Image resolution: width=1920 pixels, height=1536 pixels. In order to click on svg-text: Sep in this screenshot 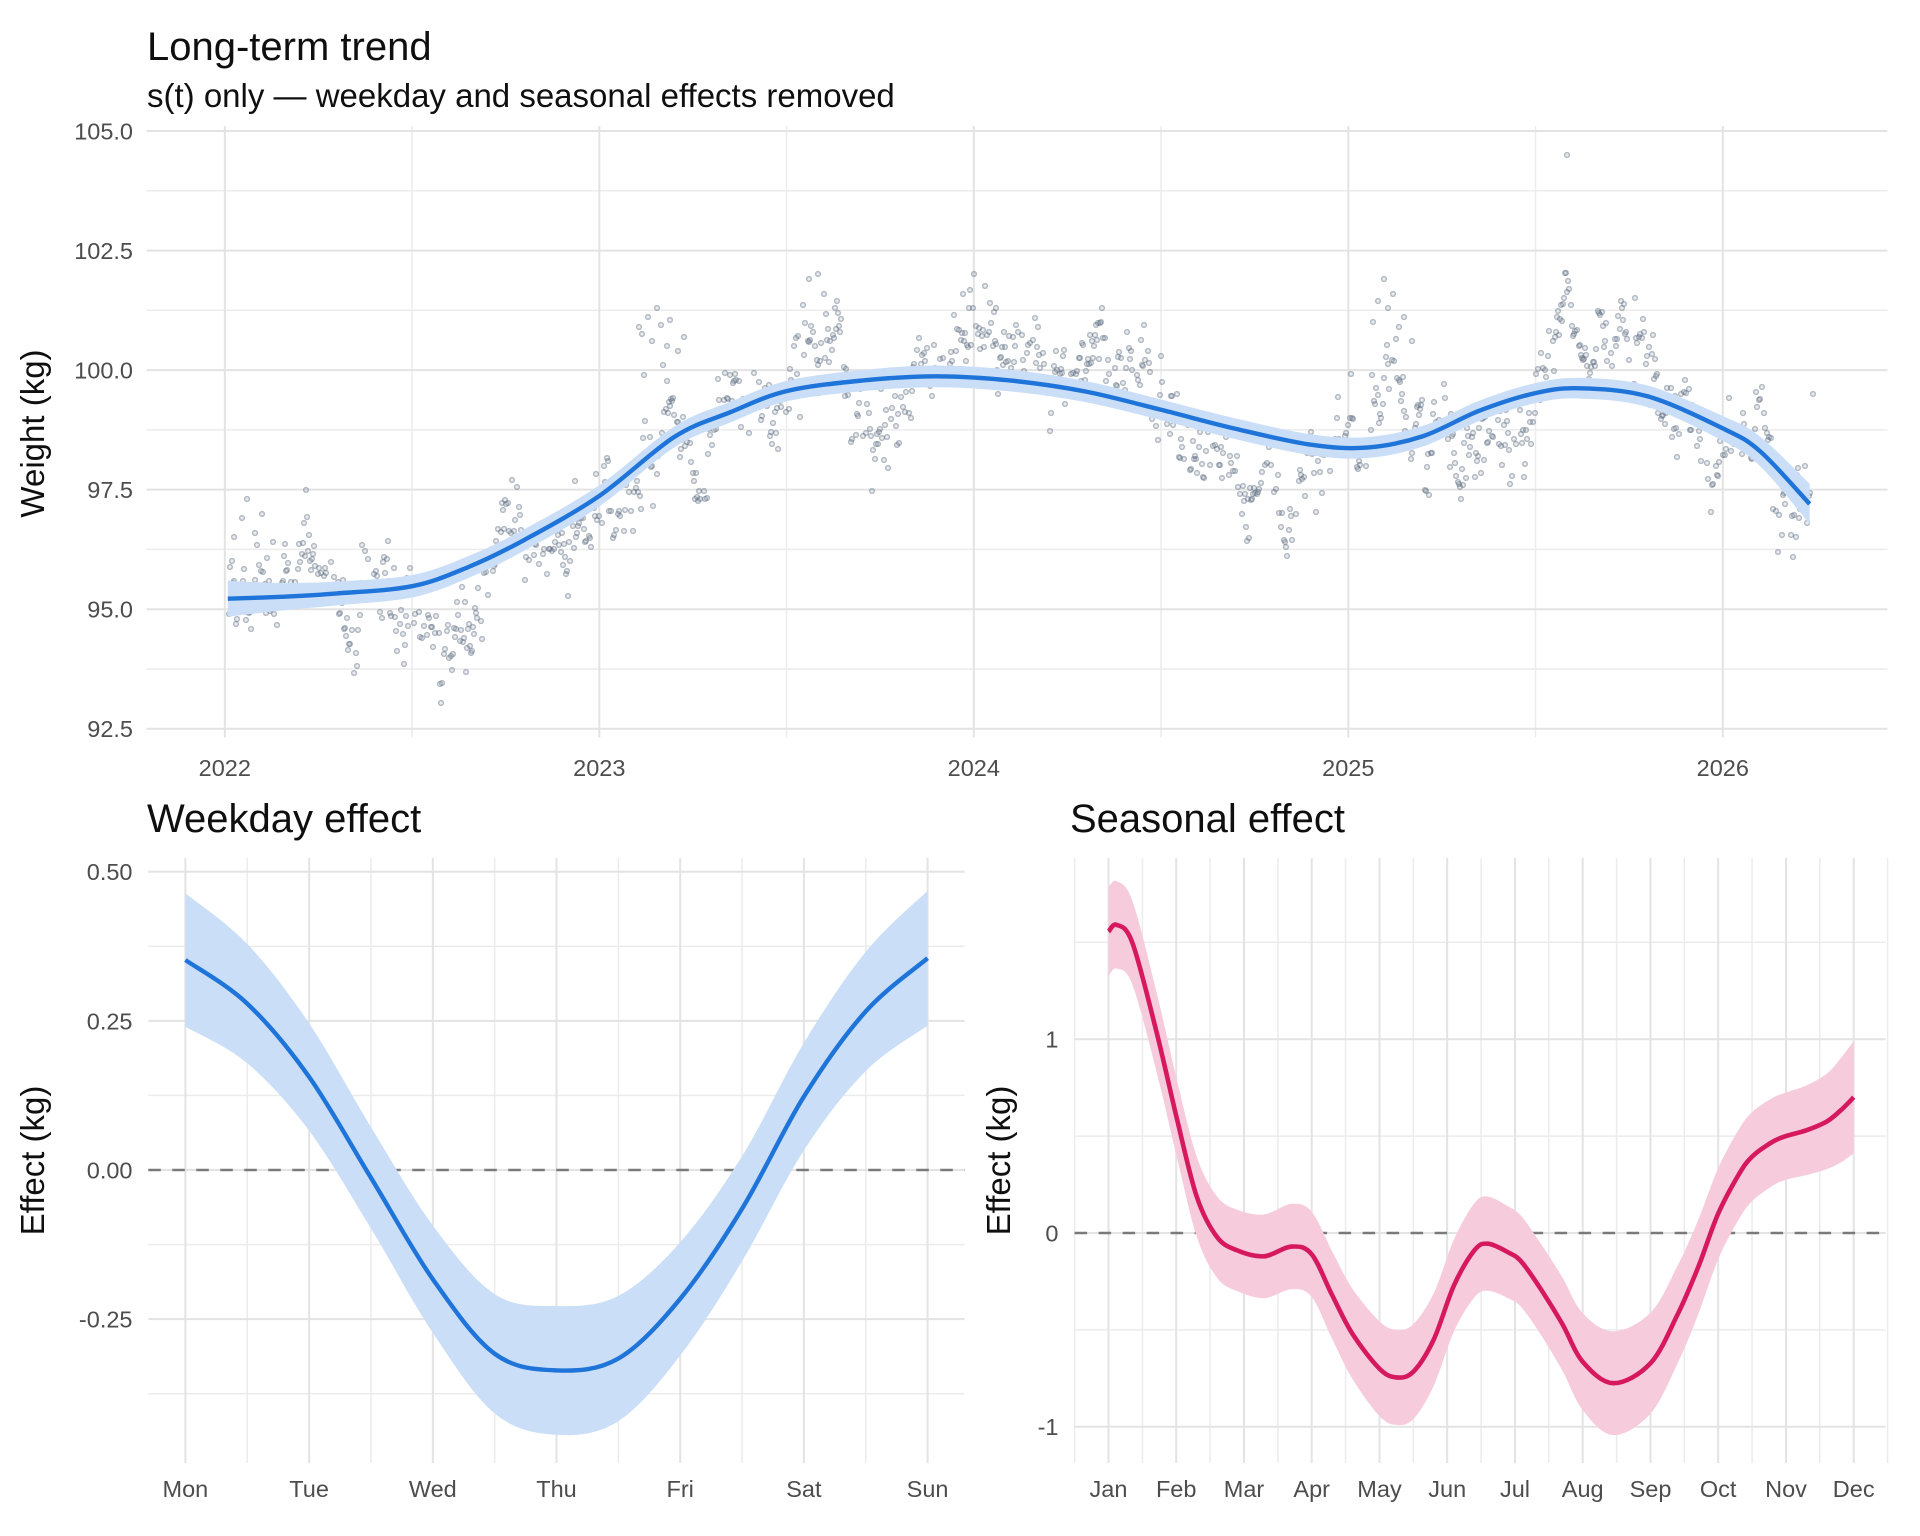, I will do `click(1651, 1489)`.